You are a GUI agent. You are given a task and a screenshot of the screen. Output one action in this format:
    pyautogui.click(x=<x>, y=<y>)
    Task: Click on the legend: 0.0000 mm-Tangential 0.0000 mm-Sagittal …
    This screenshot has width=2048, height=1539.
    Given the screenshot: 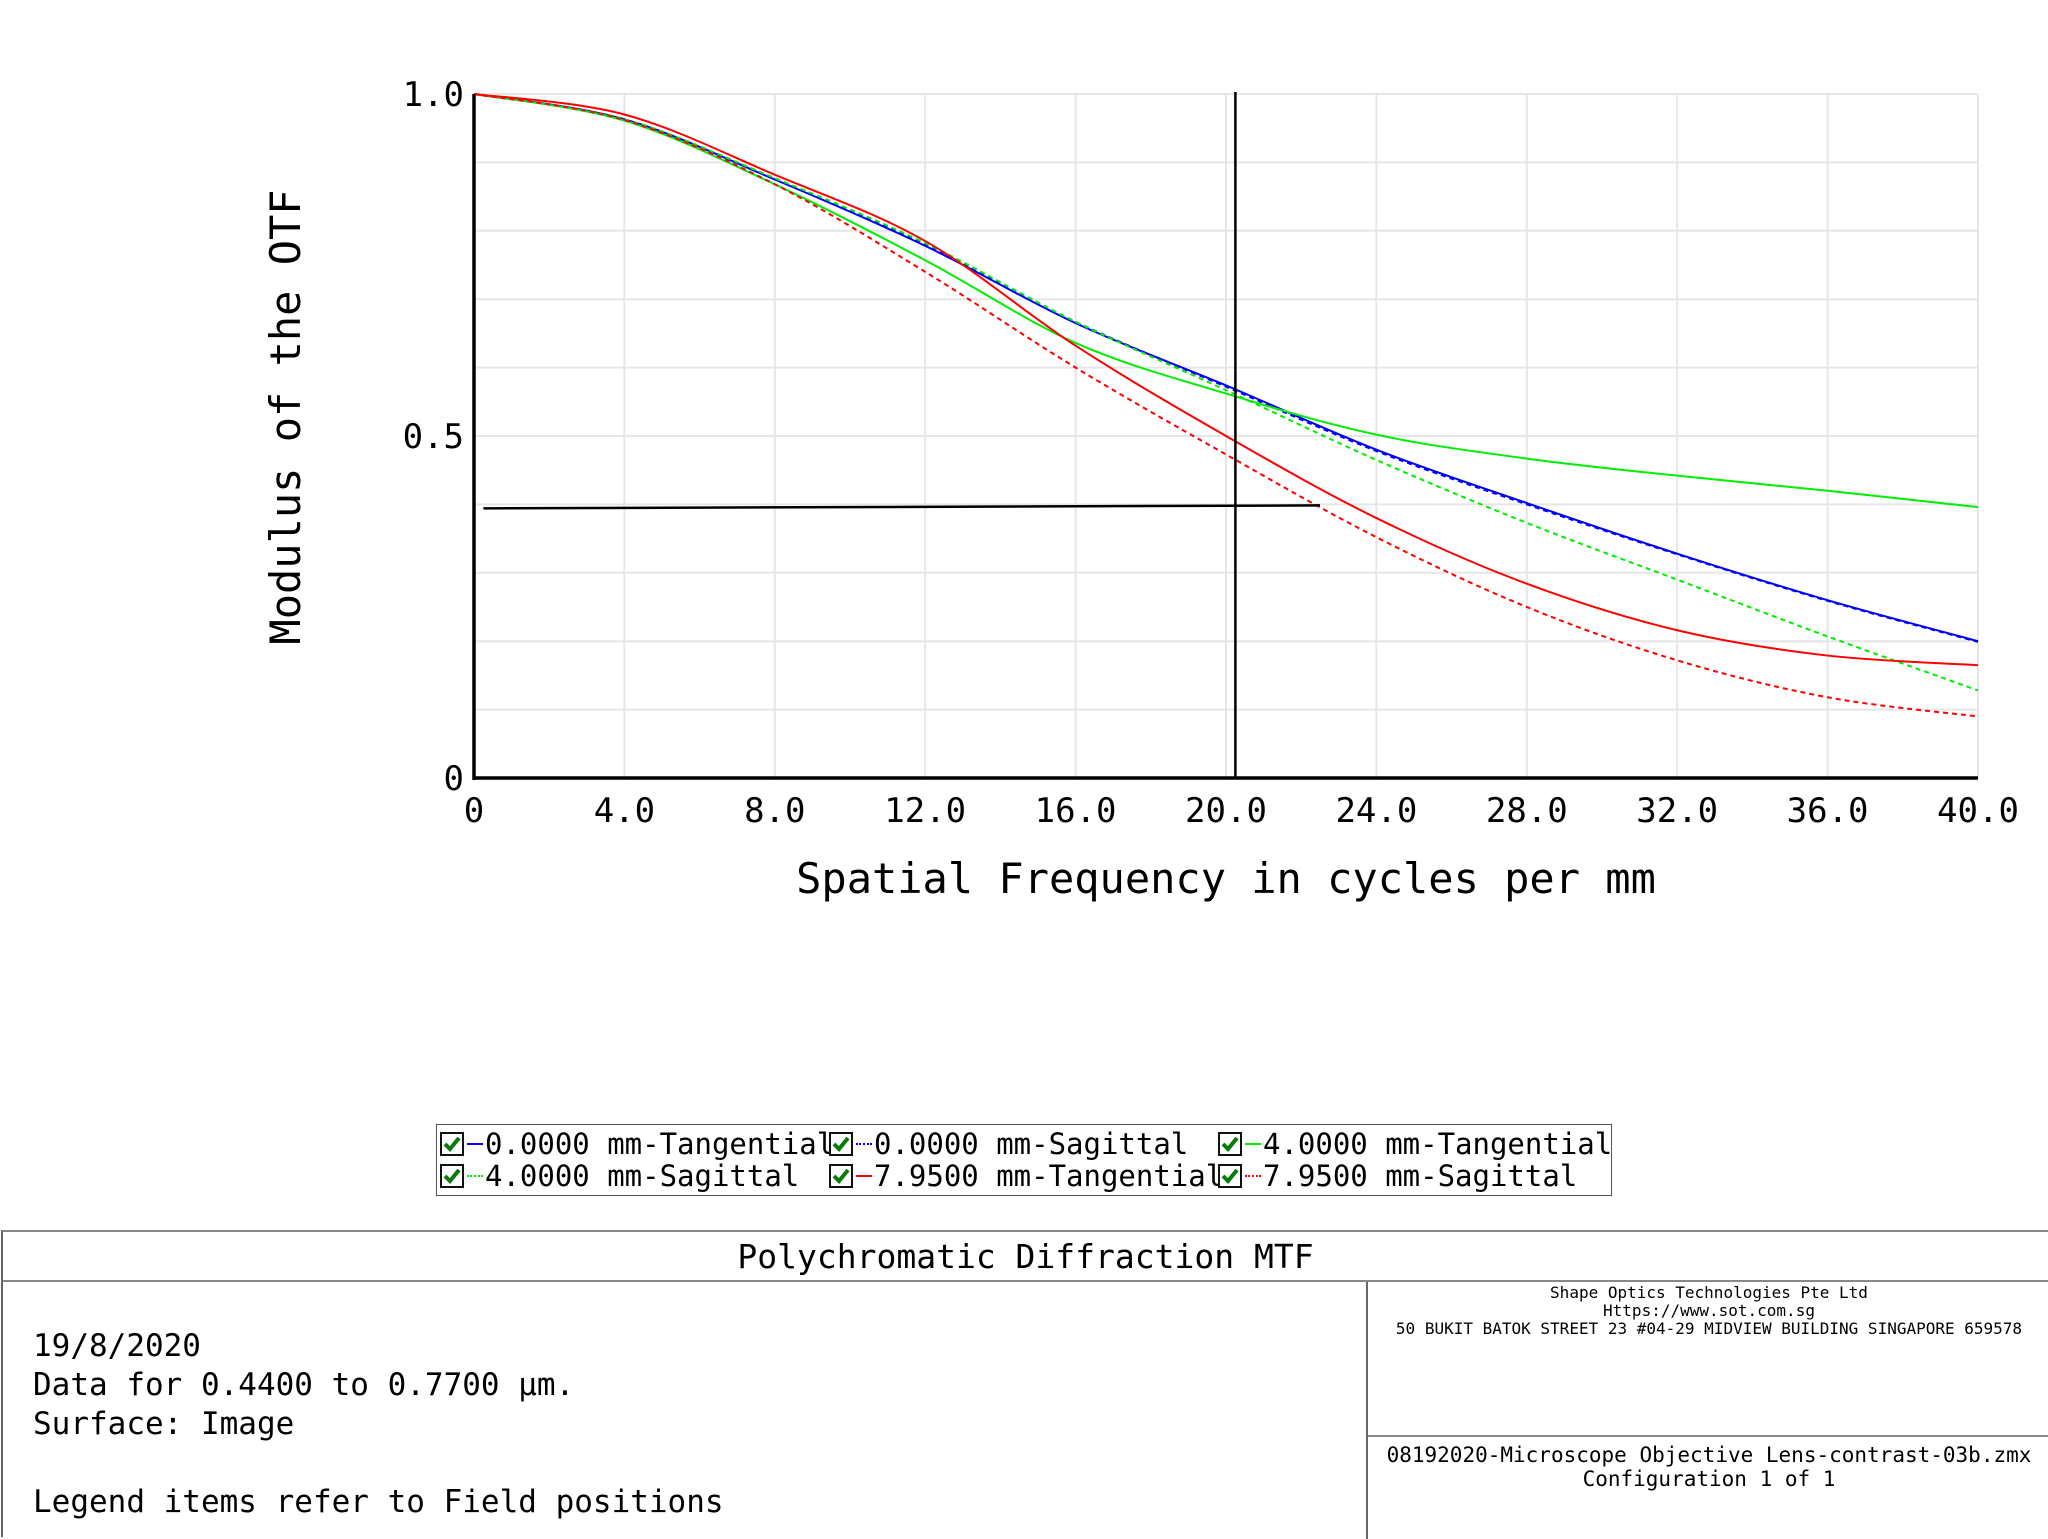 What is the action you would take?
    pyautogui.click(x=1024, y=1160)
    